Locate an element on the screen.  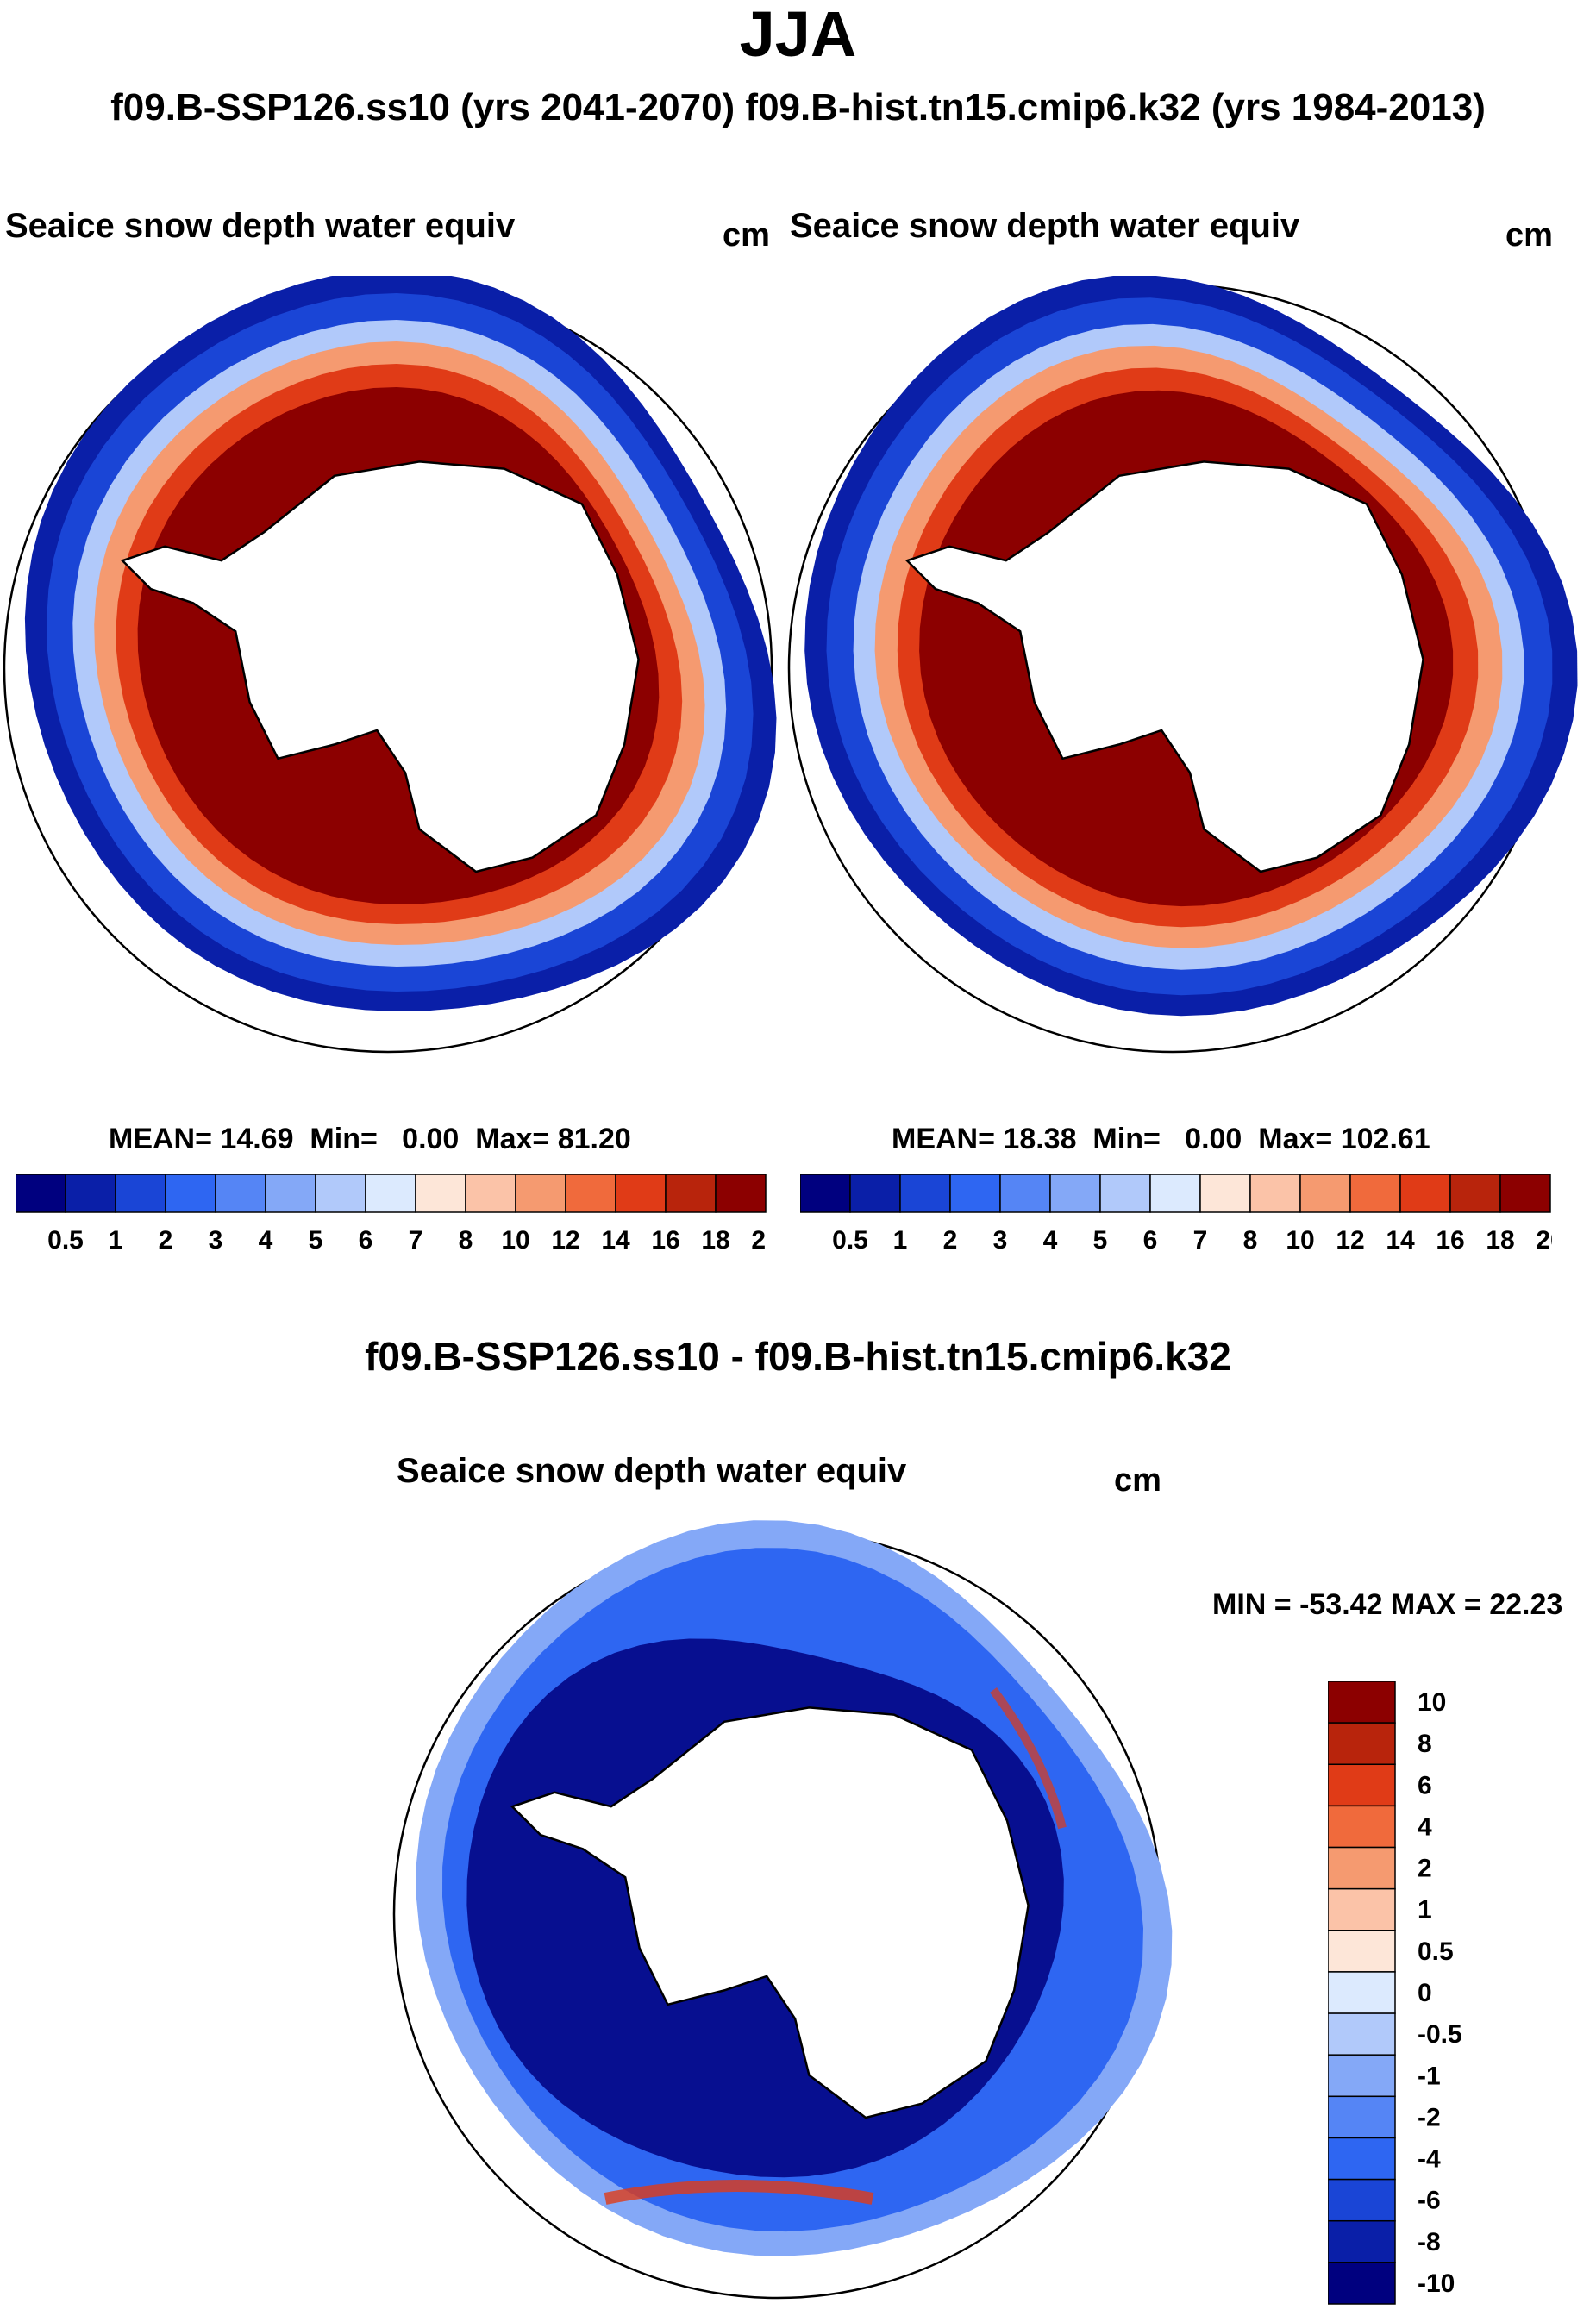
left-colorbar-label: 18 is located at coordinates (715, 1240).